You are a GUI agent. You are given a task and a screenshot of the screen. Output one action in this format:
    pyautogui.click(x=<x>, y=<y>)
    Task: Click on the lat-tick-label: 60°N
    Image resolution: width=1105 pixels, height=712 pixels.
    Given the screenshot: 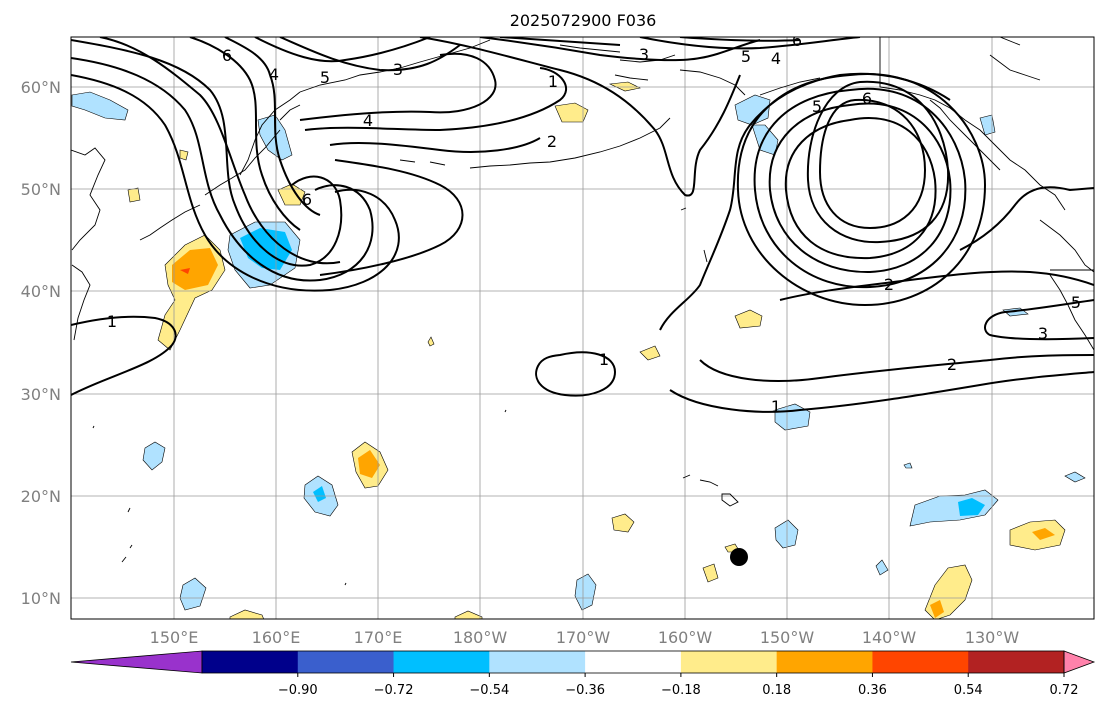 What is the action you would take?
    pyautogui.click(x=41, y=87)
    